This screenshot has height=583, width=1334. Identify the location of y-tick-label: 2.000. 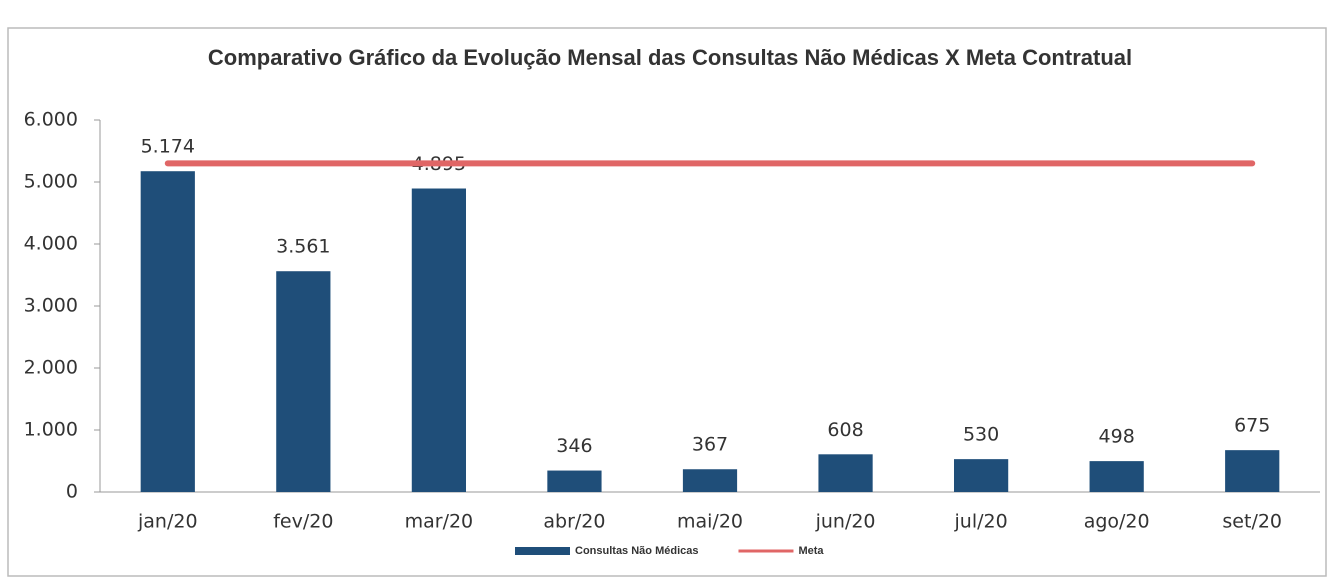
(51, 368).